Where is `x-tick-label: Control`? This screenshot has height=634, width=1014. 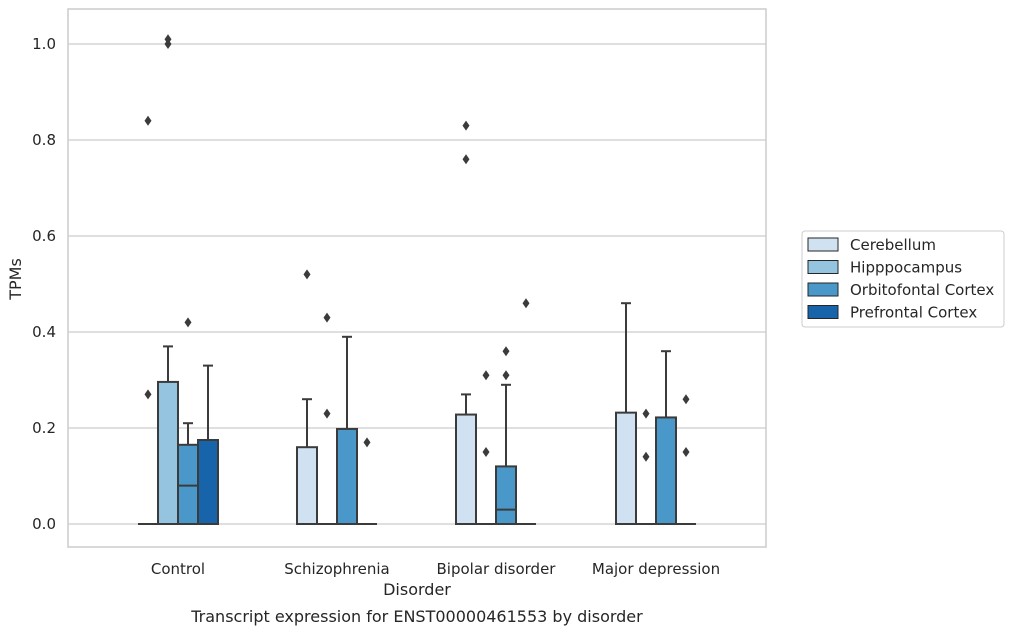 x-tick-label: Control is located at coordinates (178, 569).